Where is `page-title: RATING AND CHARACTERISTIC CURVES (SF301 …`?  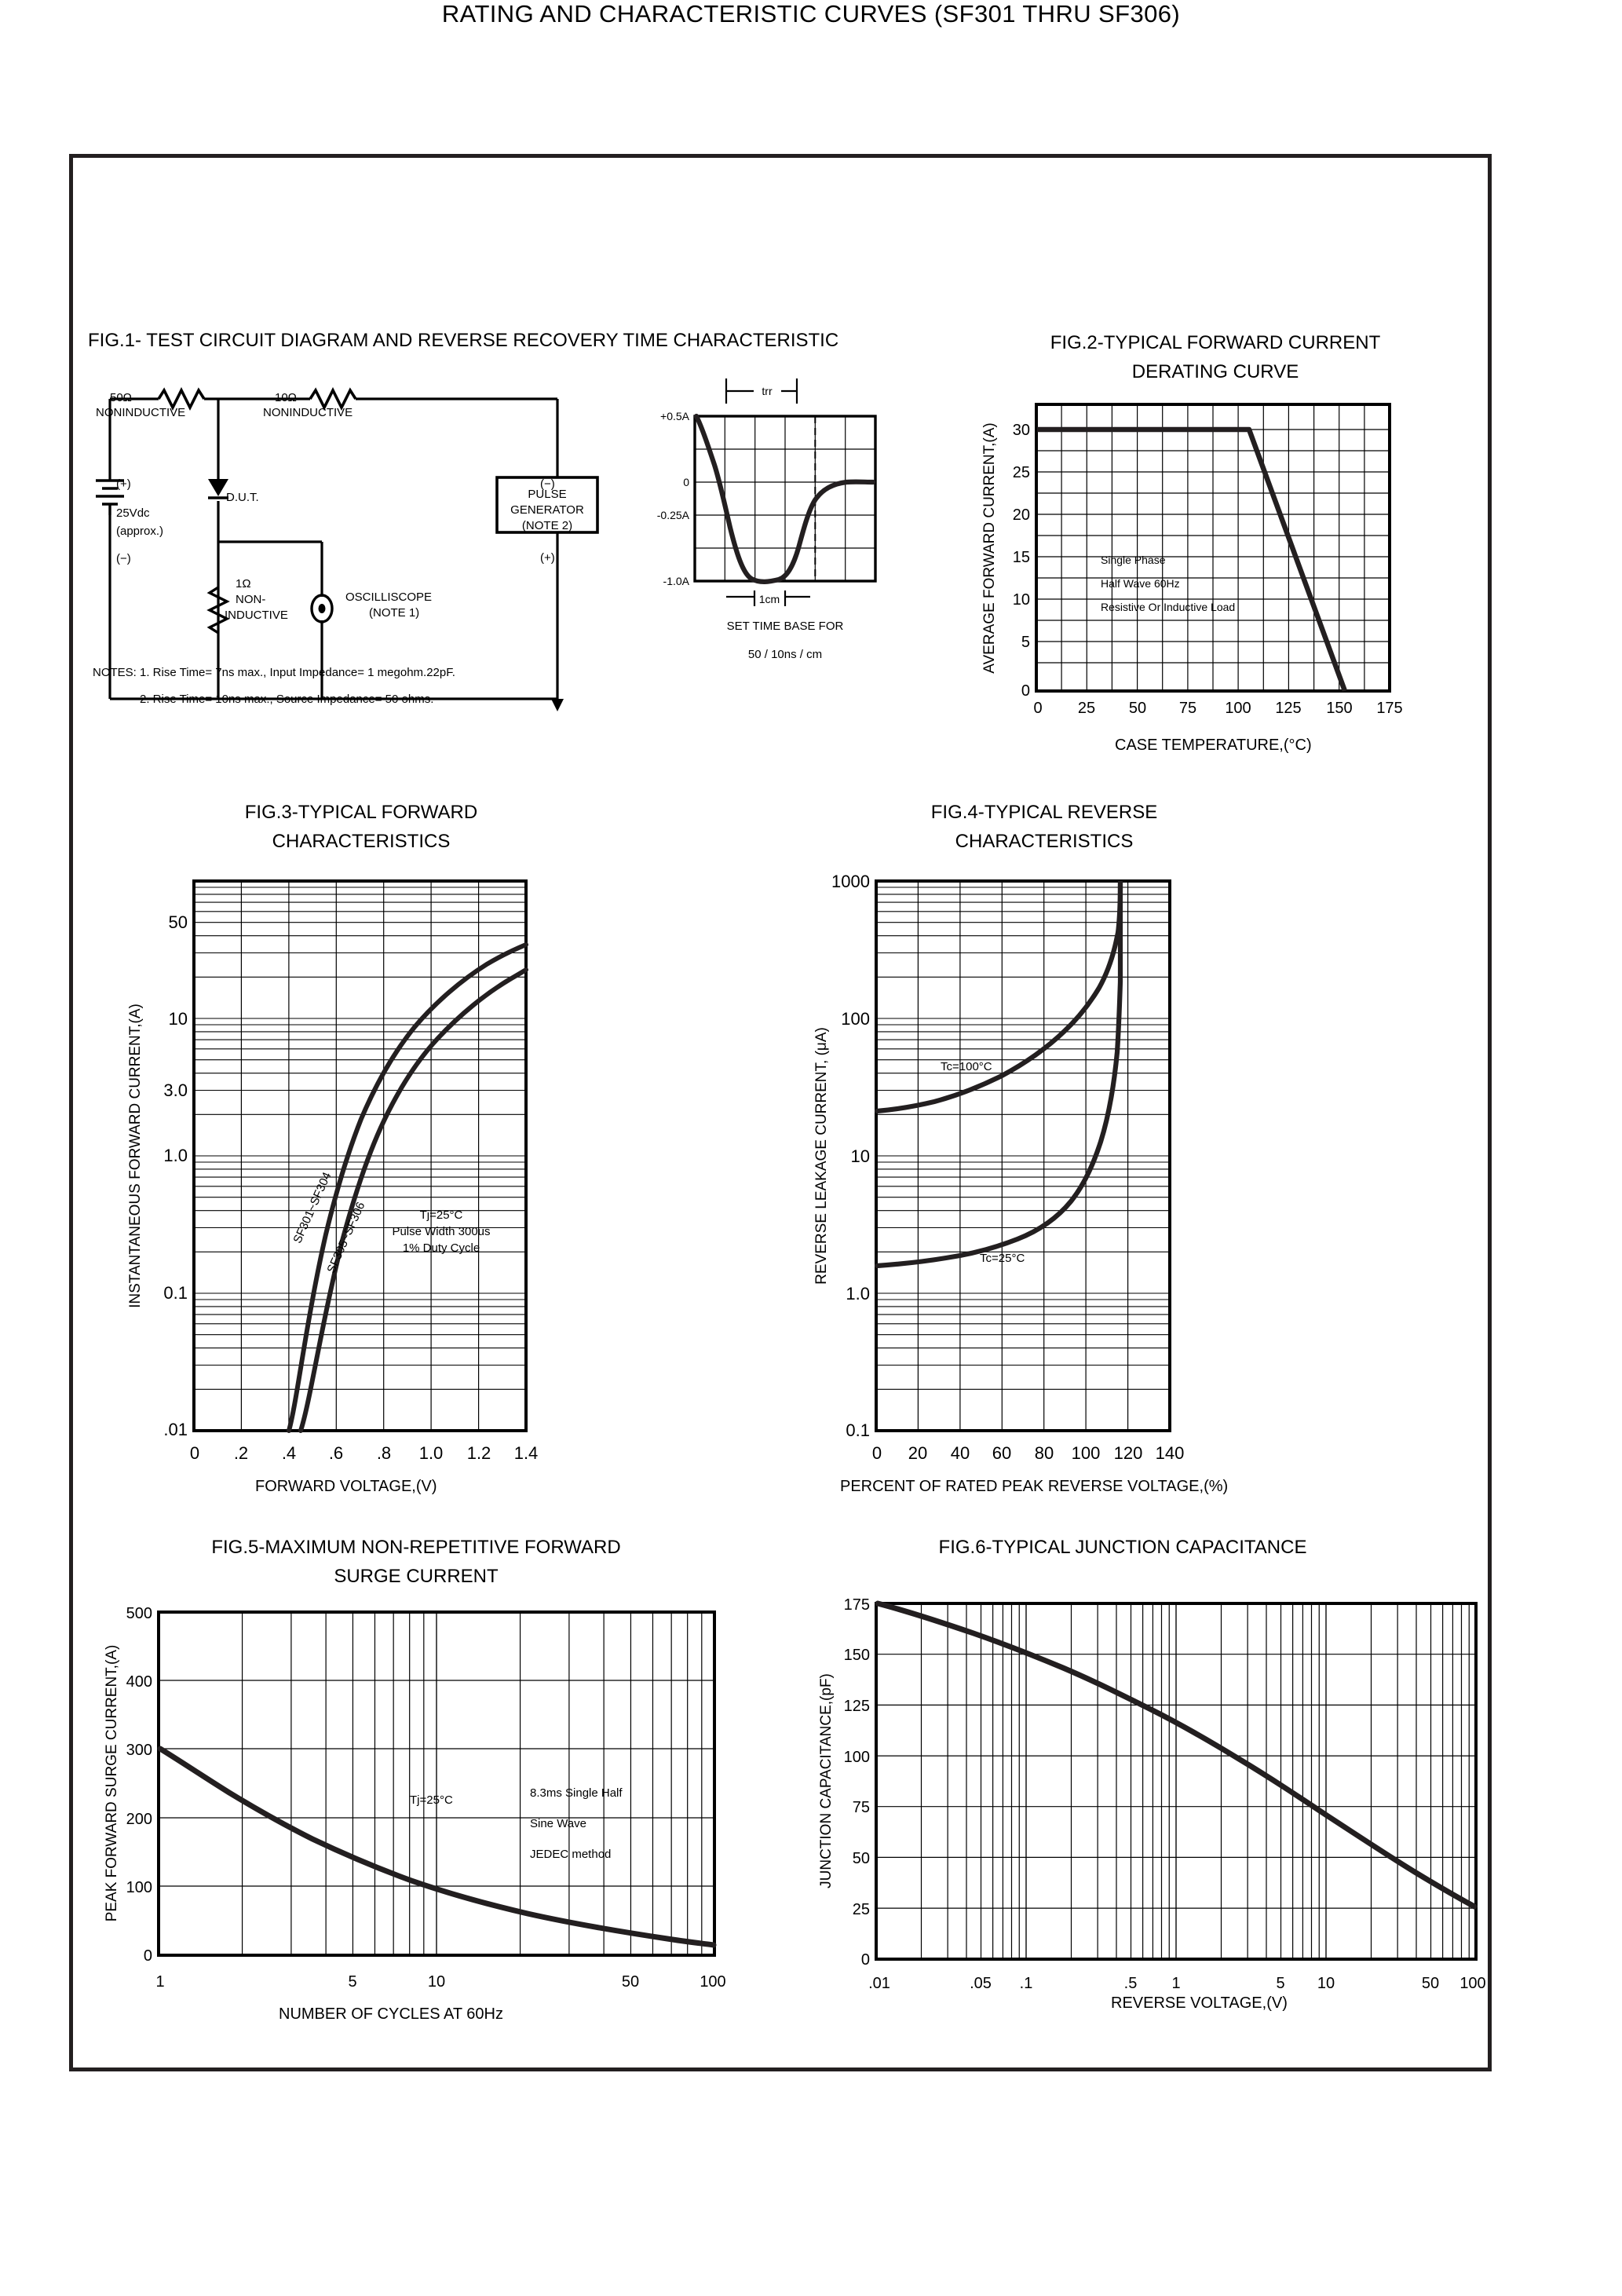
page-title: RATING AND CHARACTERISTIC CURVES (SF301 … is located at coordinates (811, 14).